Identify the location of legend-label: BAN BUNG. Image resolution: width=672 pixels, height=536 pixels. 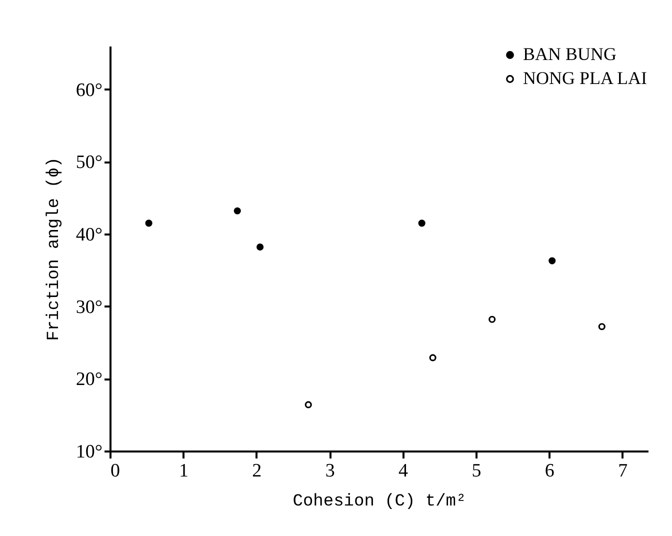
(570, 54).